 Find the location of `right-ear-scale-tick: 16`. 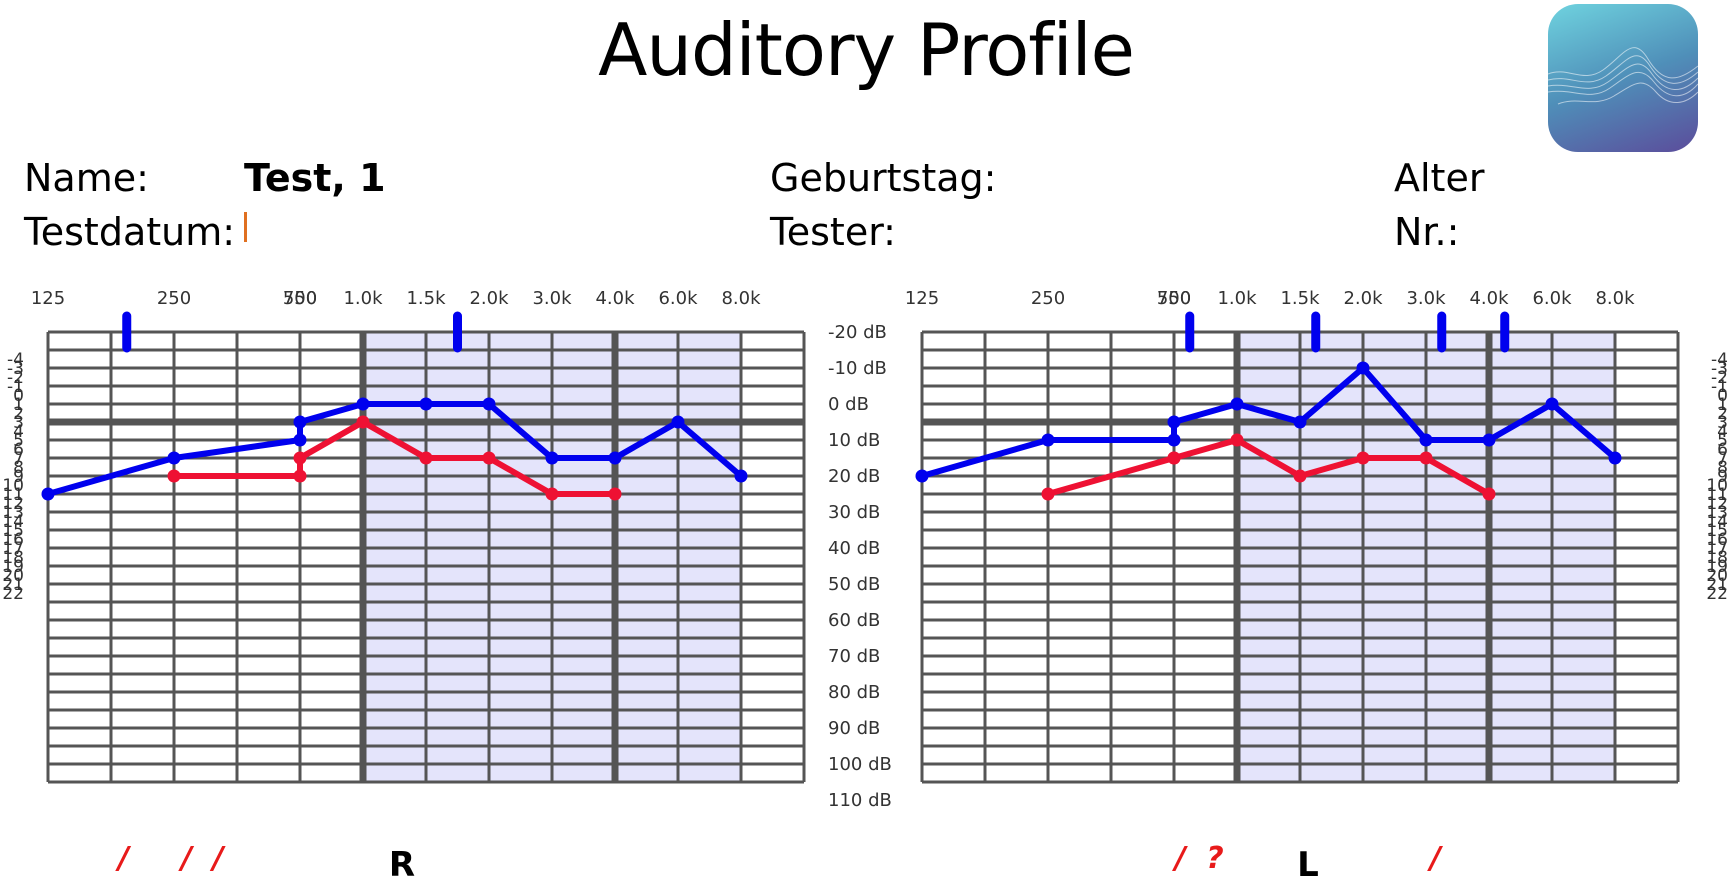

right-ear-scale-tick: 16 is located at coordinates (13, 540).